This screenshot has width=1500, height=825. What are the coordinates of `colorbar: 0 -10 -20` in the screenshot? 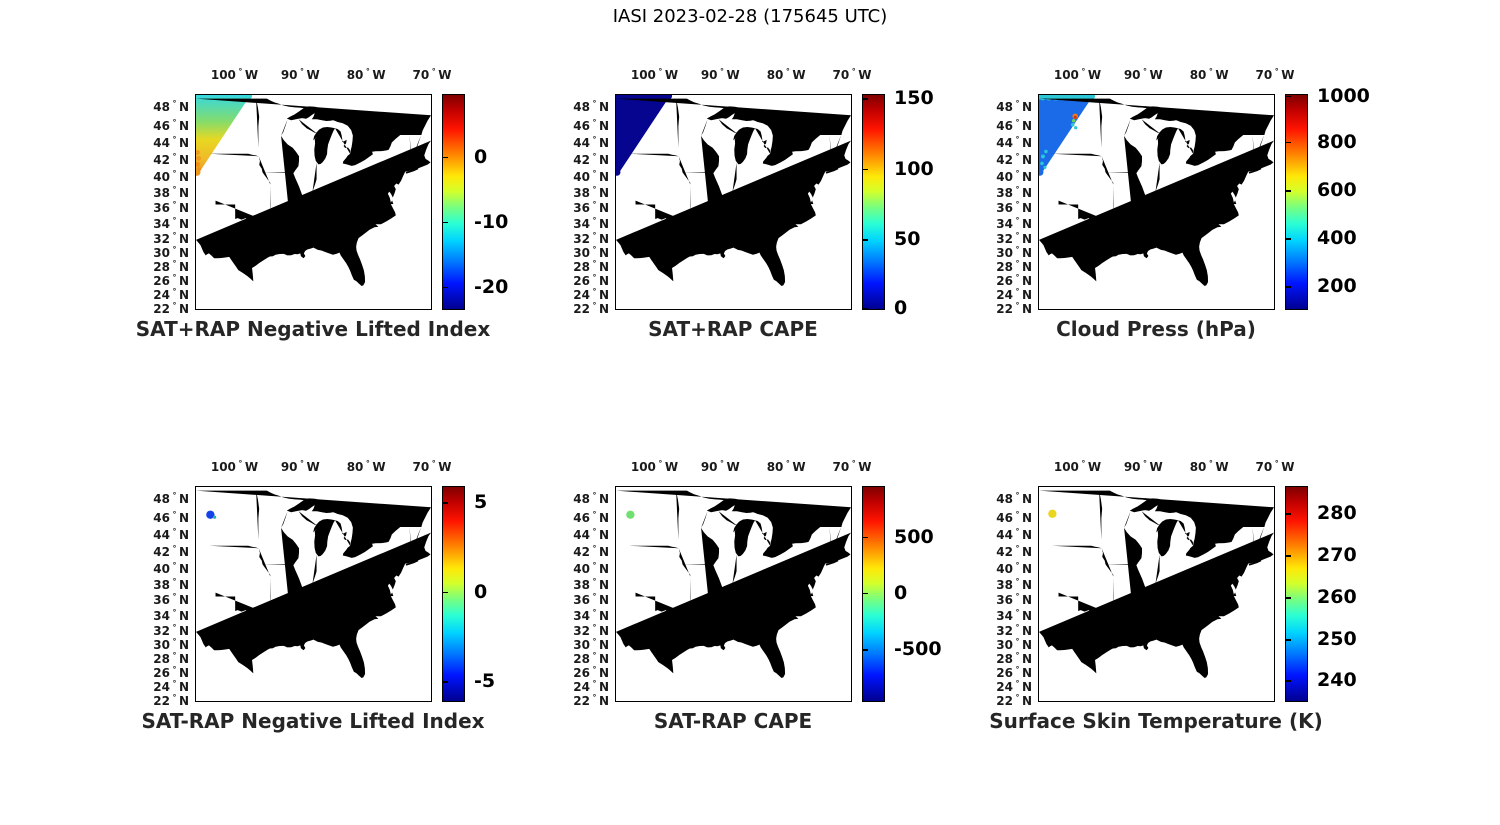 It's located at (475, 202).